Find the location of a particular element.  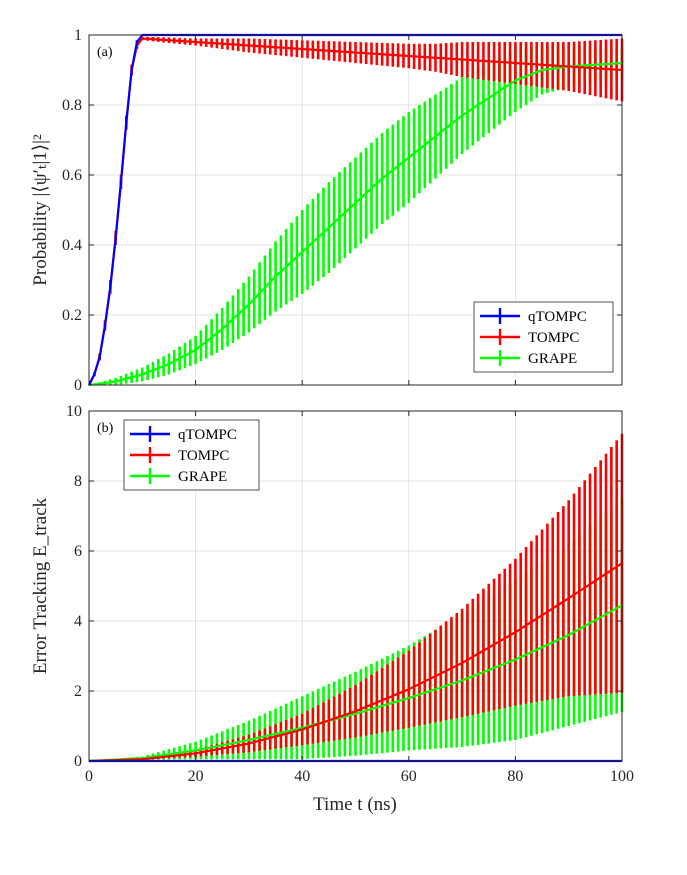

y-tick-label: 0.8 is located at coordinates (72, 105).